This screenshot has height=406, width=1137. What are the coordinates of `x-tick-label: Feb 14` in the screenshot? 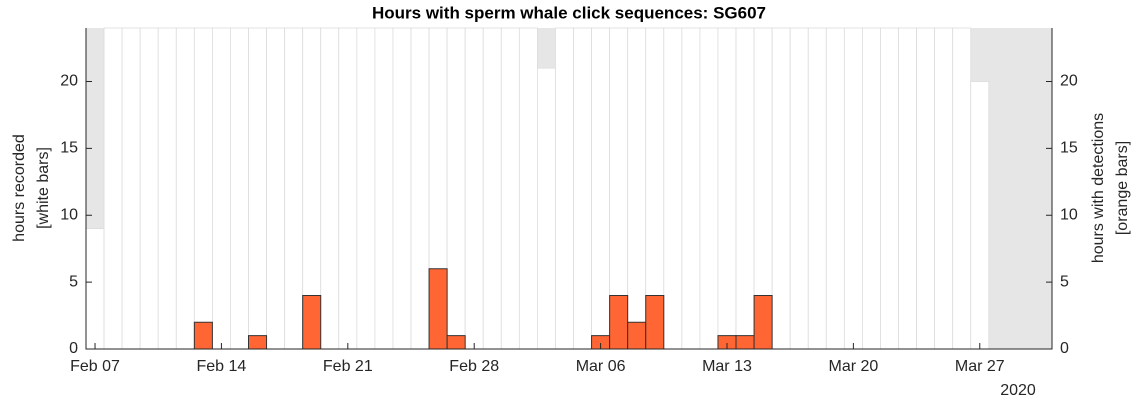 It's located at (222, 366).